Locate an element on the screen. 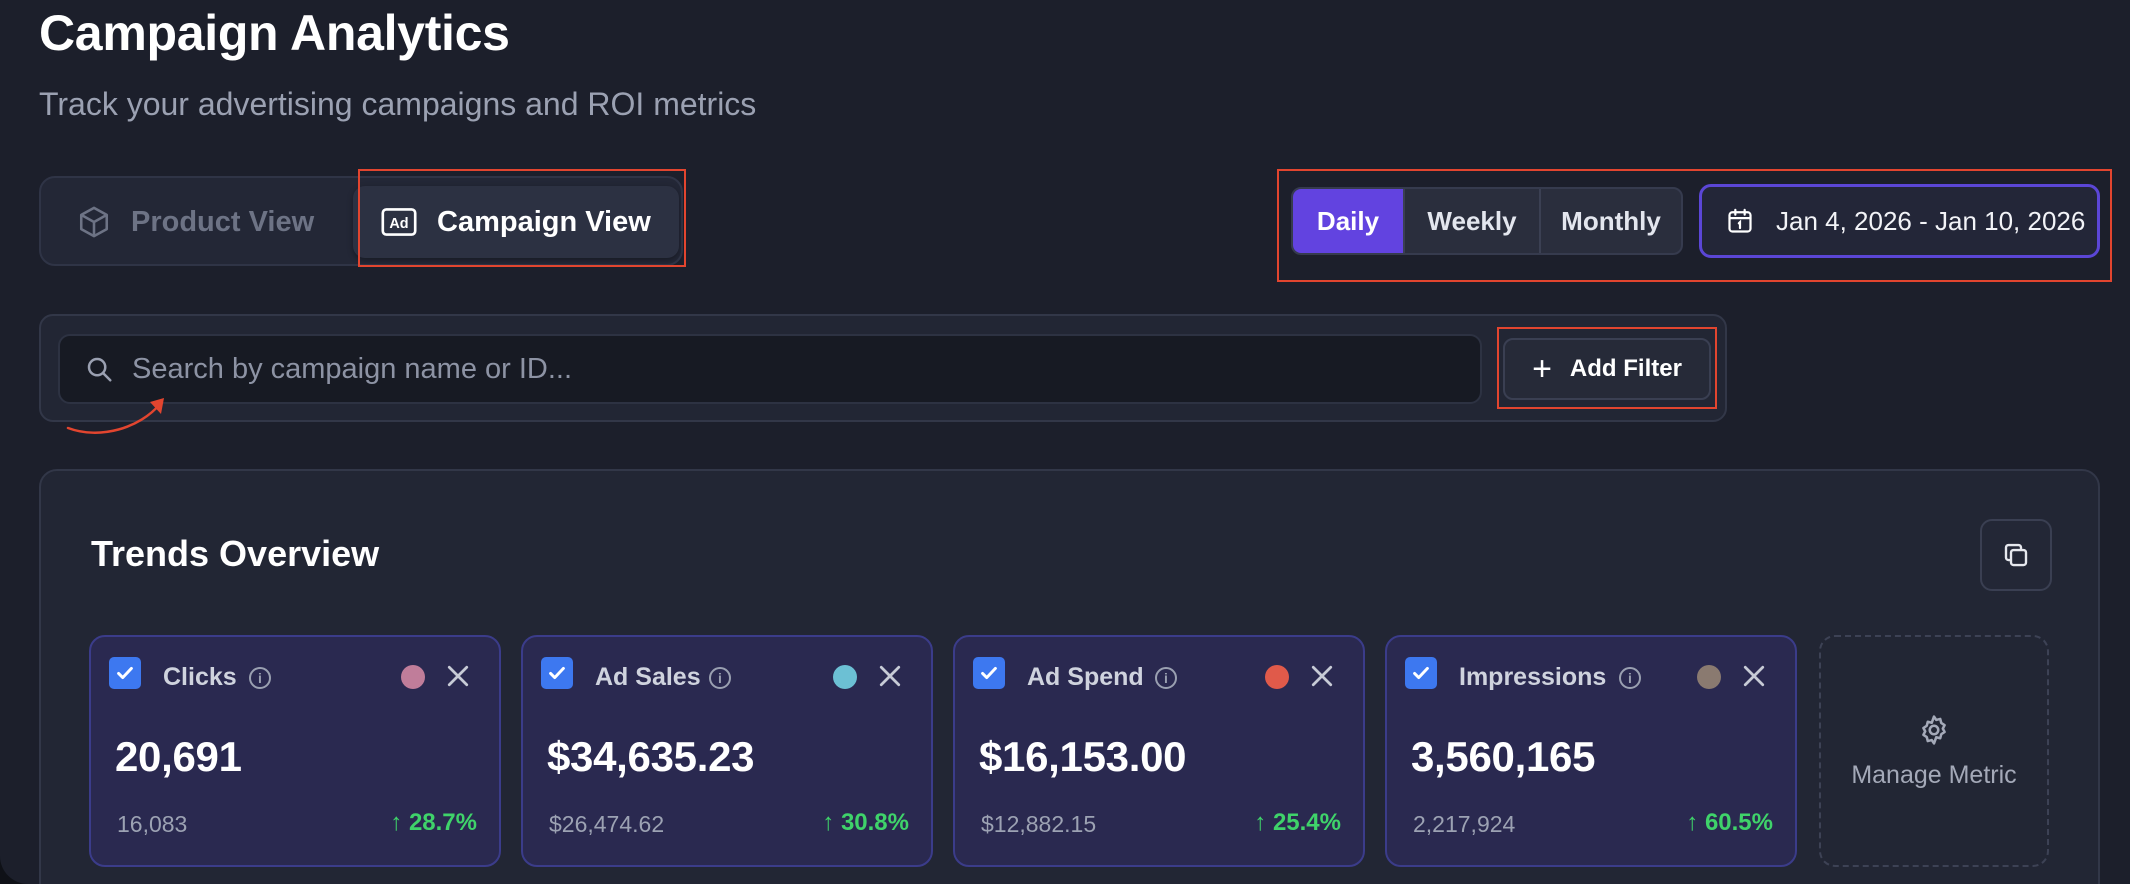 The width and height of the screenshot is (2130, 884). metric-card-ad-sales: Ad Sales i $34,635.23 $26,474.62 ↑ 30.8% is located at coordinates (727, 751).